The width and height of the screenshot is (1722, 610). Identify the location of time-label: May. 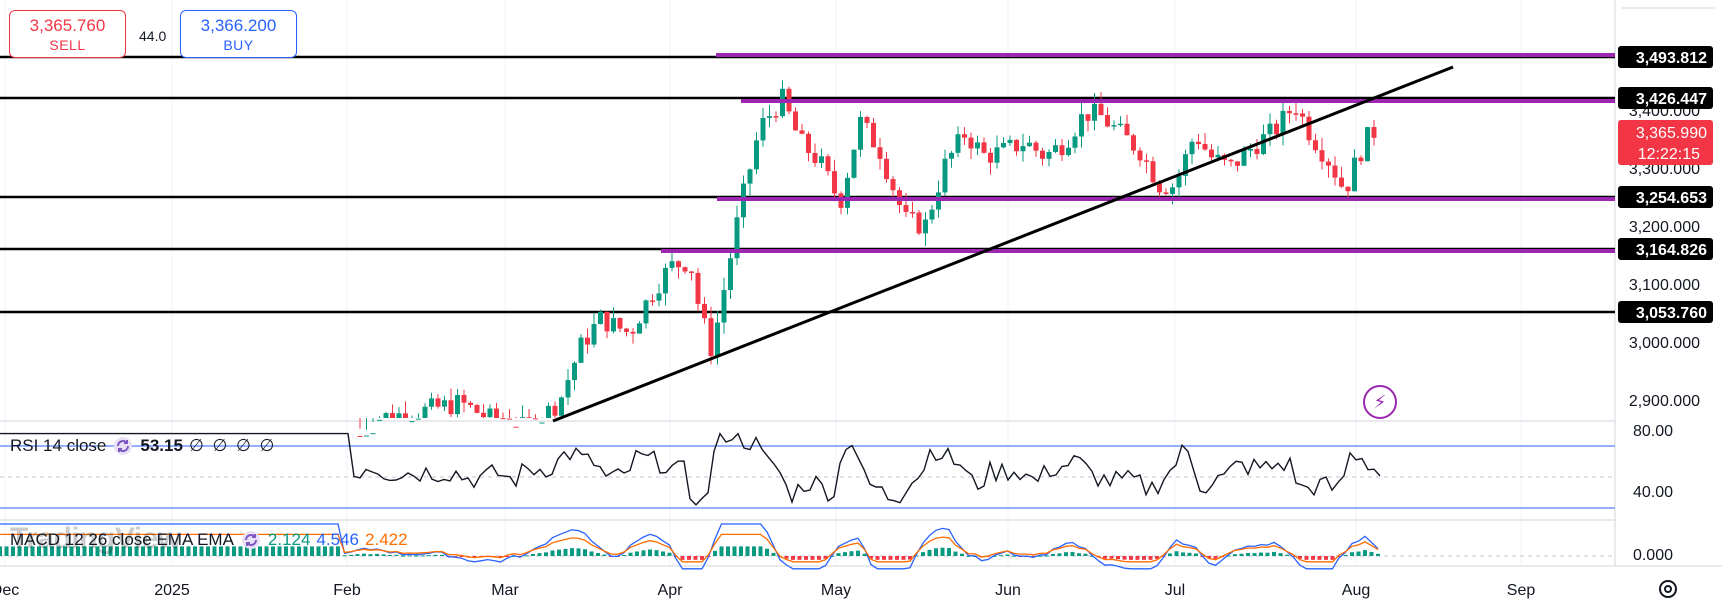
(836, 590).